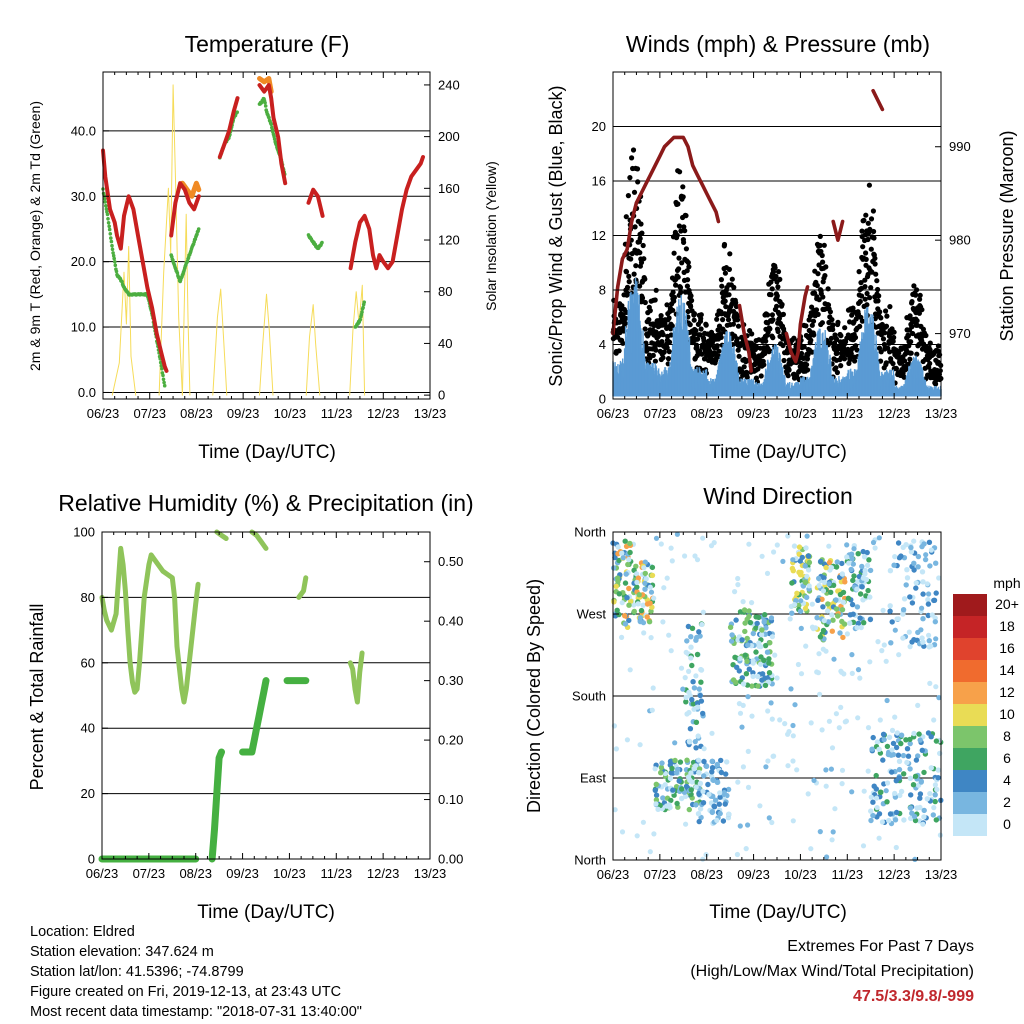  Describe the element at coordinates (449, 84) in the screenshot. I see `y2-tick-label: 240` at that location.